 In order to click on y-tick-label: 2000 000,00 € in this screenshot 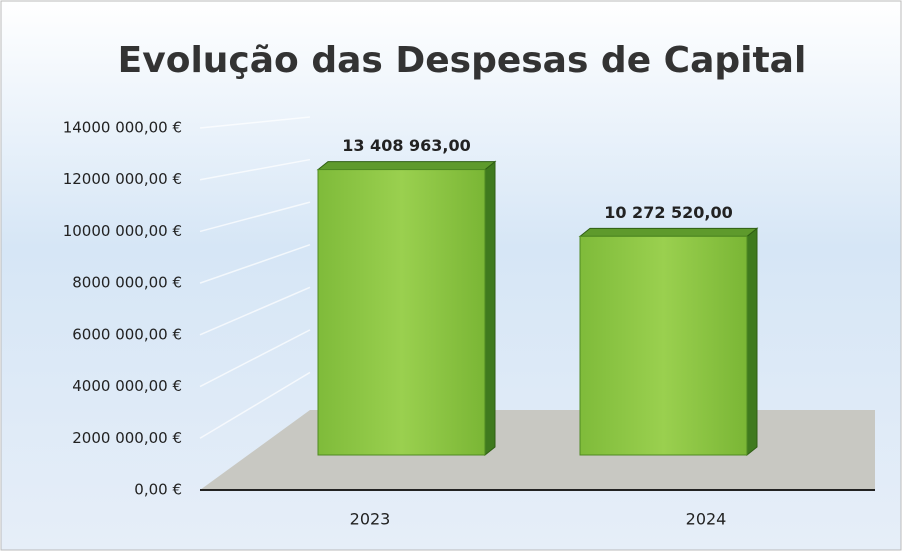, I will do `click(127, 438)`.